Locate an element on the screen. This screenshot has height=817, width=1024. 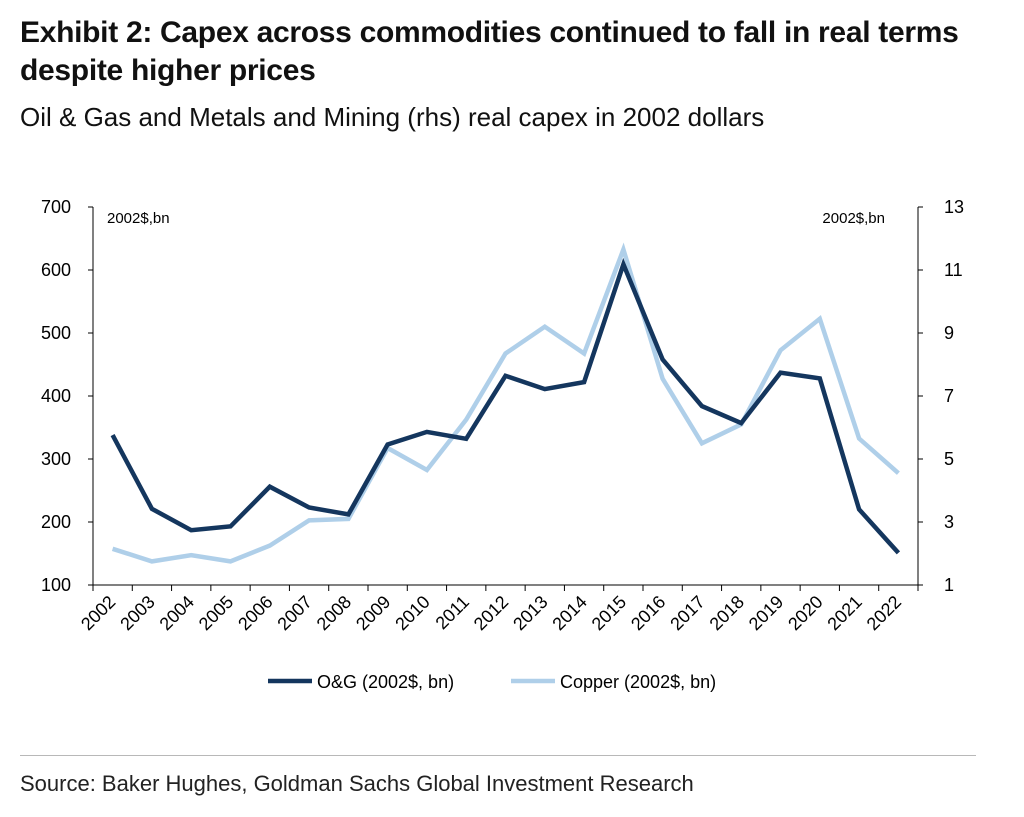
legend-og-label: O&G (2002$, bn) is located at coordinates (385, 682).